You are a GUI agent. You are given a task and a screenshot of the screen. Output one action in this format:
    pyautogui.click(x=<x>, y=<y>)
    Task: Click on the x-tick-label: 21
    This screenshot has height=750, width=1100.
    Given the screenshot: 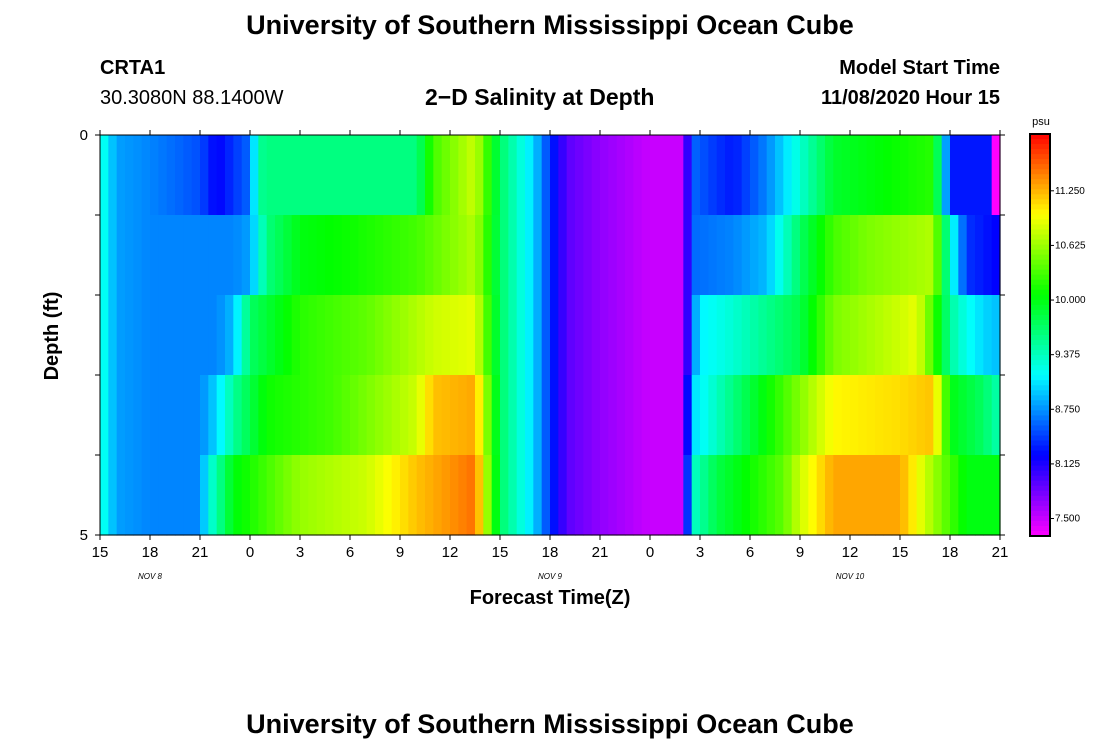 What is the action you would take?
    pyautogui.click(x=600, y=552)
    